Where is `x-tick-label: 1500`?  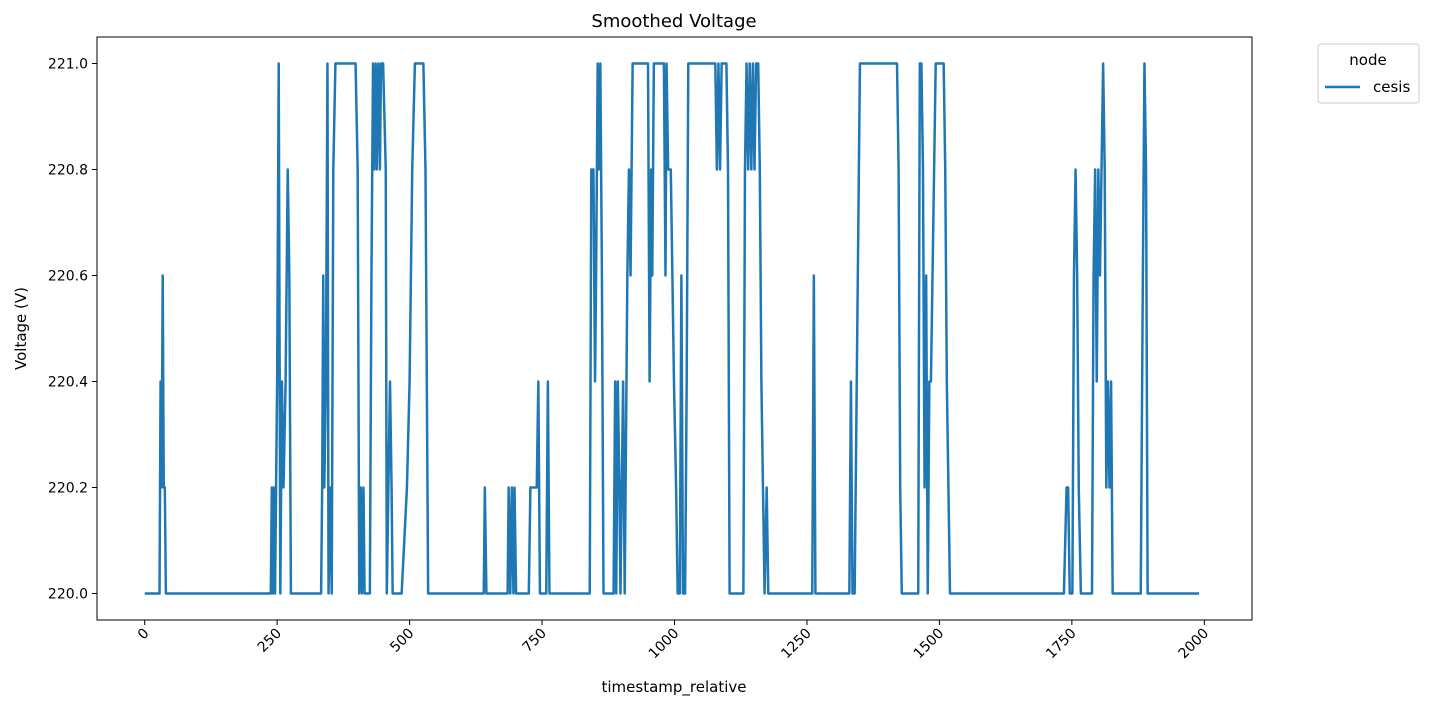 x-tick-label: 1500 is located at coordinates (929, 644).